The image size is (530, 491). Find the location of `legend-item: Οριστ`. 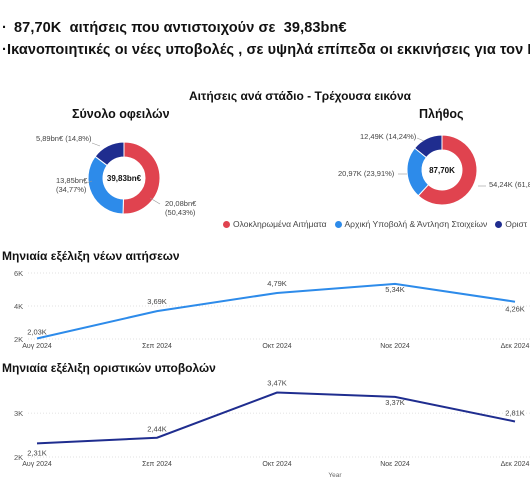

legend-item: Οριστ is located at coordinates (511, 224).